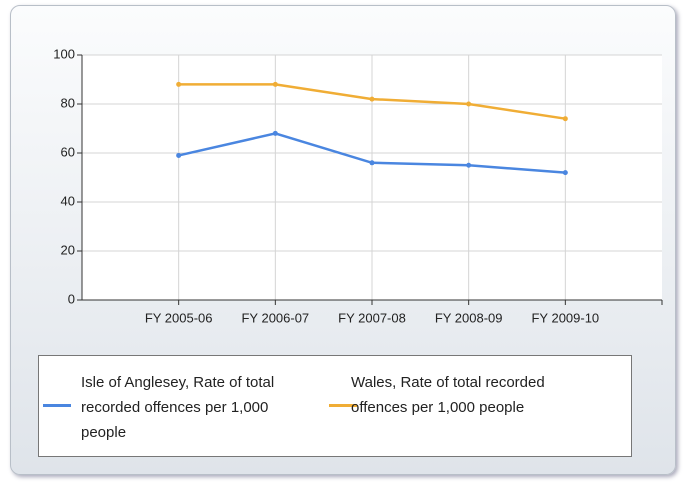 This screenshot has height=482, width=686. I want to click on x-tick-label: FY 2007-08, so click(372, 317).